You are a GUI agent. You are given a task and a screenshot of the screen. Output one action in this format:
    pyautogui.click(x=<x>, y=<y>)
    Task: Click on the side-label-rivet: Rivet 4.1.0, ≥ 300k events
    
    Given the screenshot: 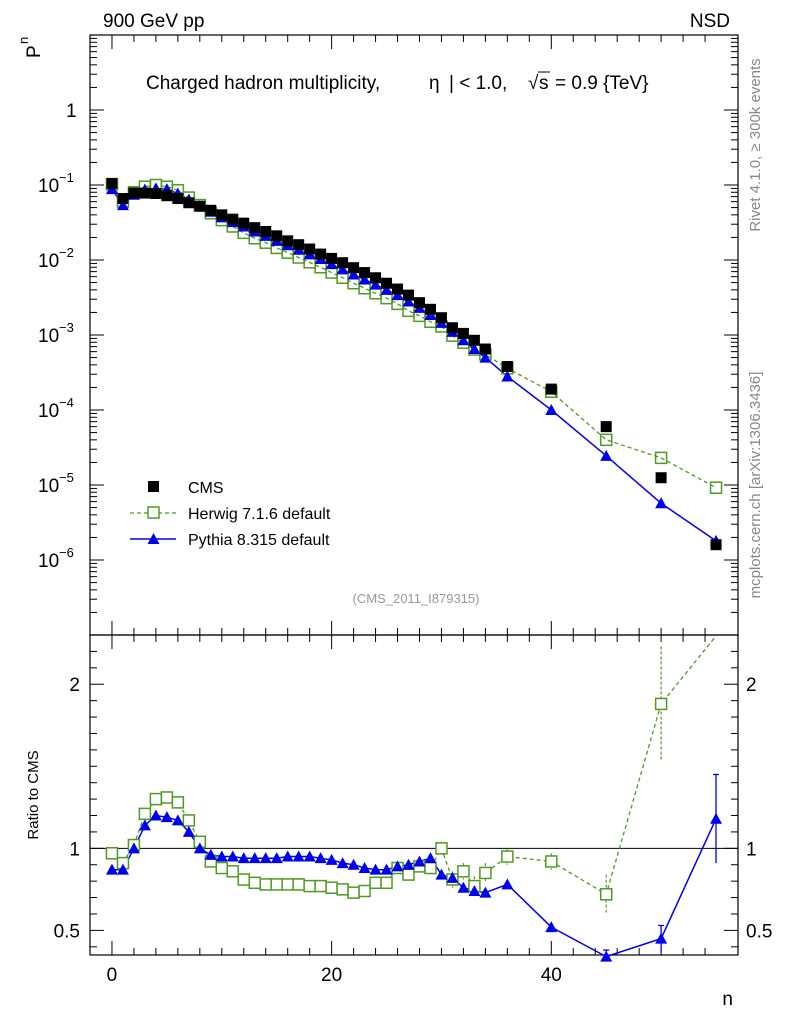 What is the action you would take?
    pyautogui.click(x=755, y=144)
    